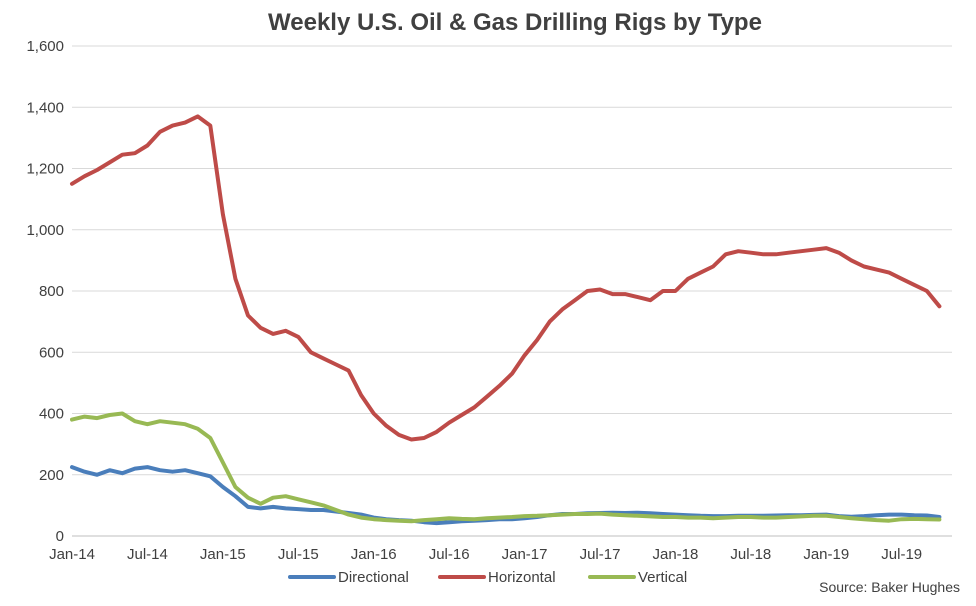 This screenshot has width=976, height=606. Describe the element at coordinates (51, 352) in the screenshot. I see `y-tick-label: 600` at that location.